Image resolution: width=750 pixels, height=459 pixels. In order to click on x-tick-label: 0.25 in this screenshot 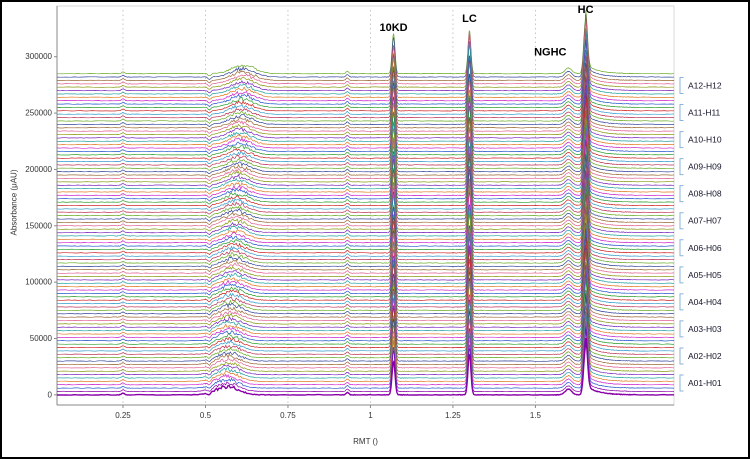, I will do `click(123, 415)`.